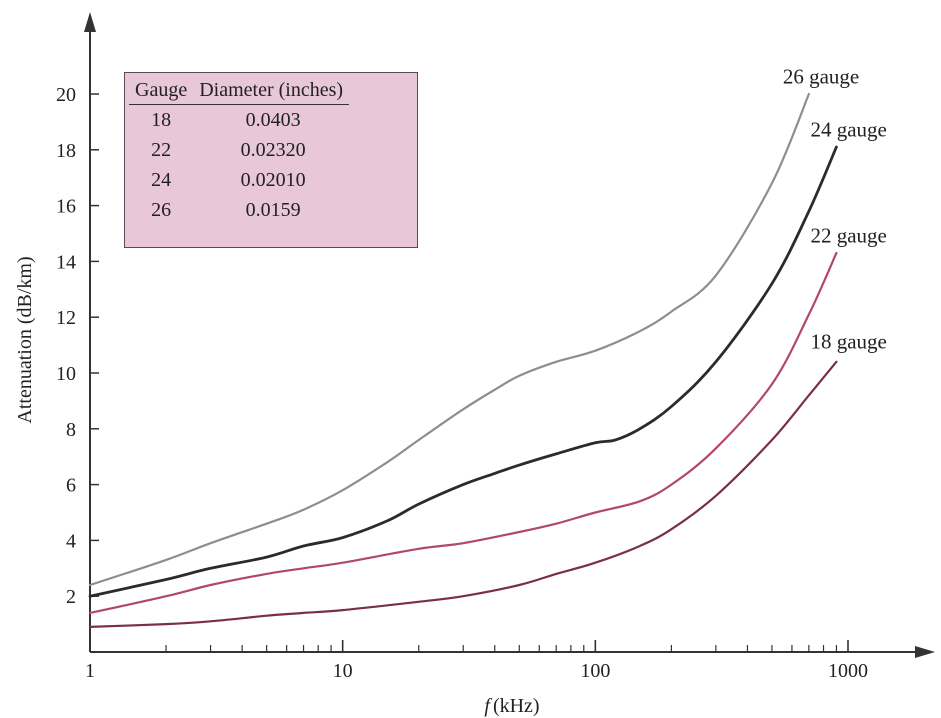  I want to click on gauge-cell: 24, so click(161, 180).